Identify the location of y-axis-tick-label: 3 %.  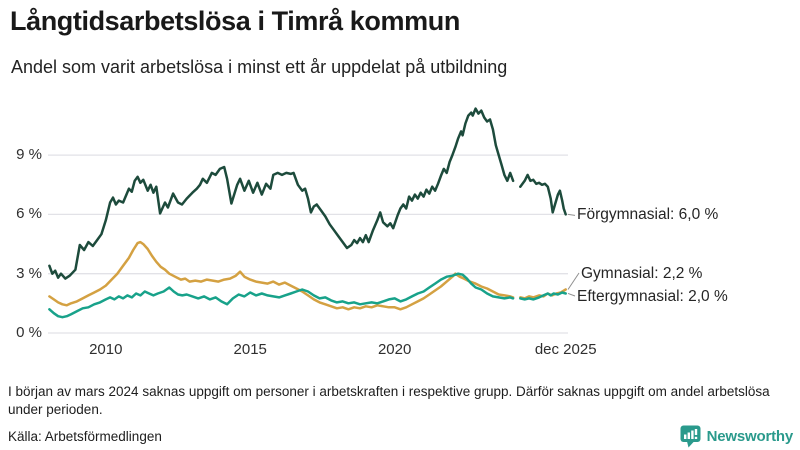
(29, 273).